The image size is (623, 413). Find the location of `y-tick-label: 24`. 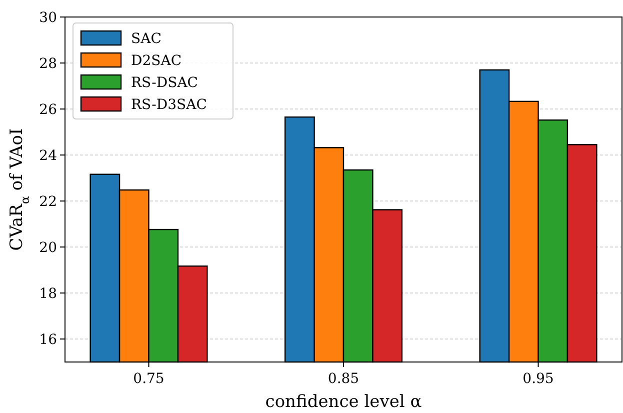

y-tick-label: 24 is located at coordinates (48, 156).